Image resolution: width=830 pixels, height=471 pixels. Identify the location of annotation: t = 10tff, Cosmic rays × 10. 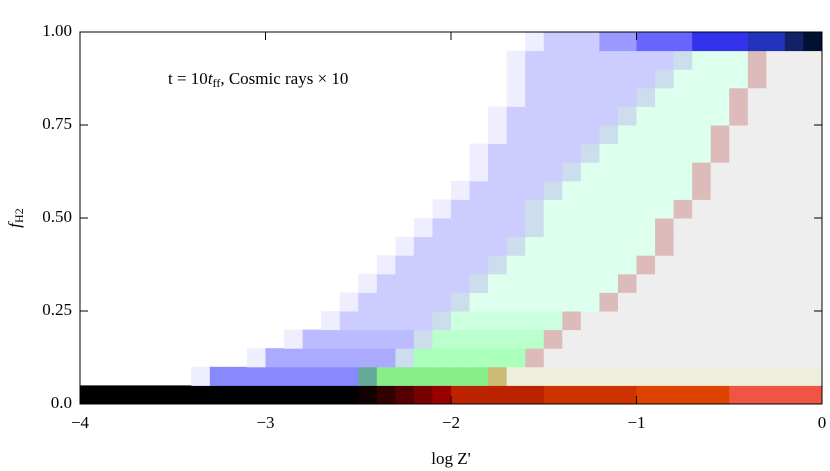
(258, 79).